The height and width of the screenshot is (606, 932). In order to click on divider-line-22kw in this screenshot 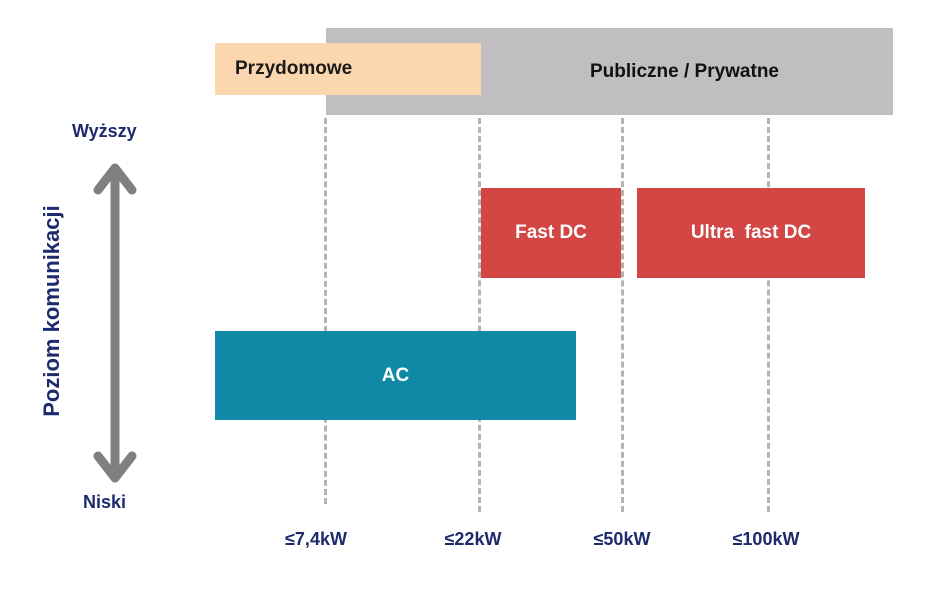, I will do `click(479, 315)`.